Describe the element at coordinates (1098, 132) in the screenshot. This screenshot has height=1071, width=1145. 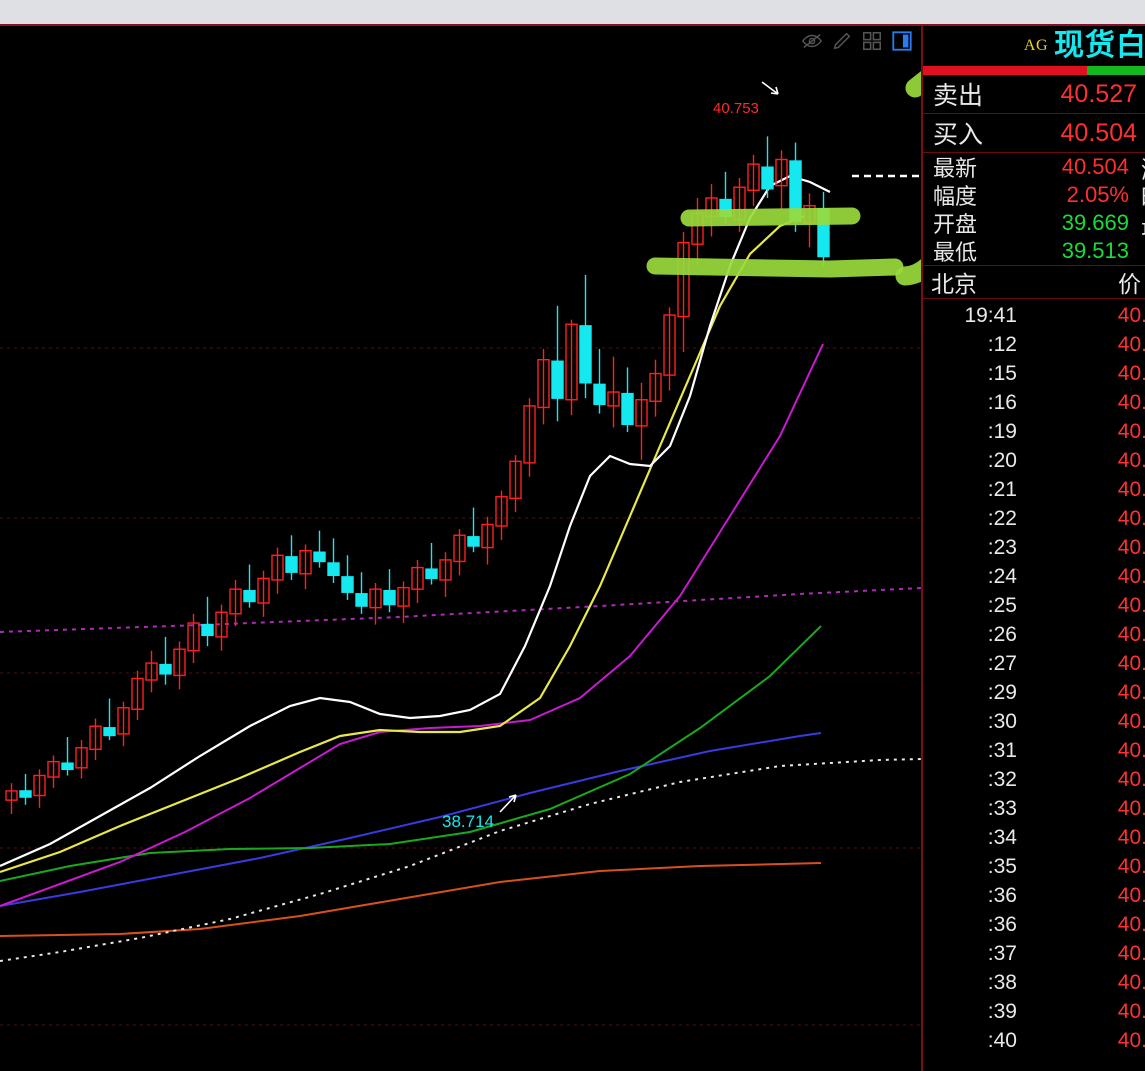
I see `quote-row-value: 40.504` at that location.